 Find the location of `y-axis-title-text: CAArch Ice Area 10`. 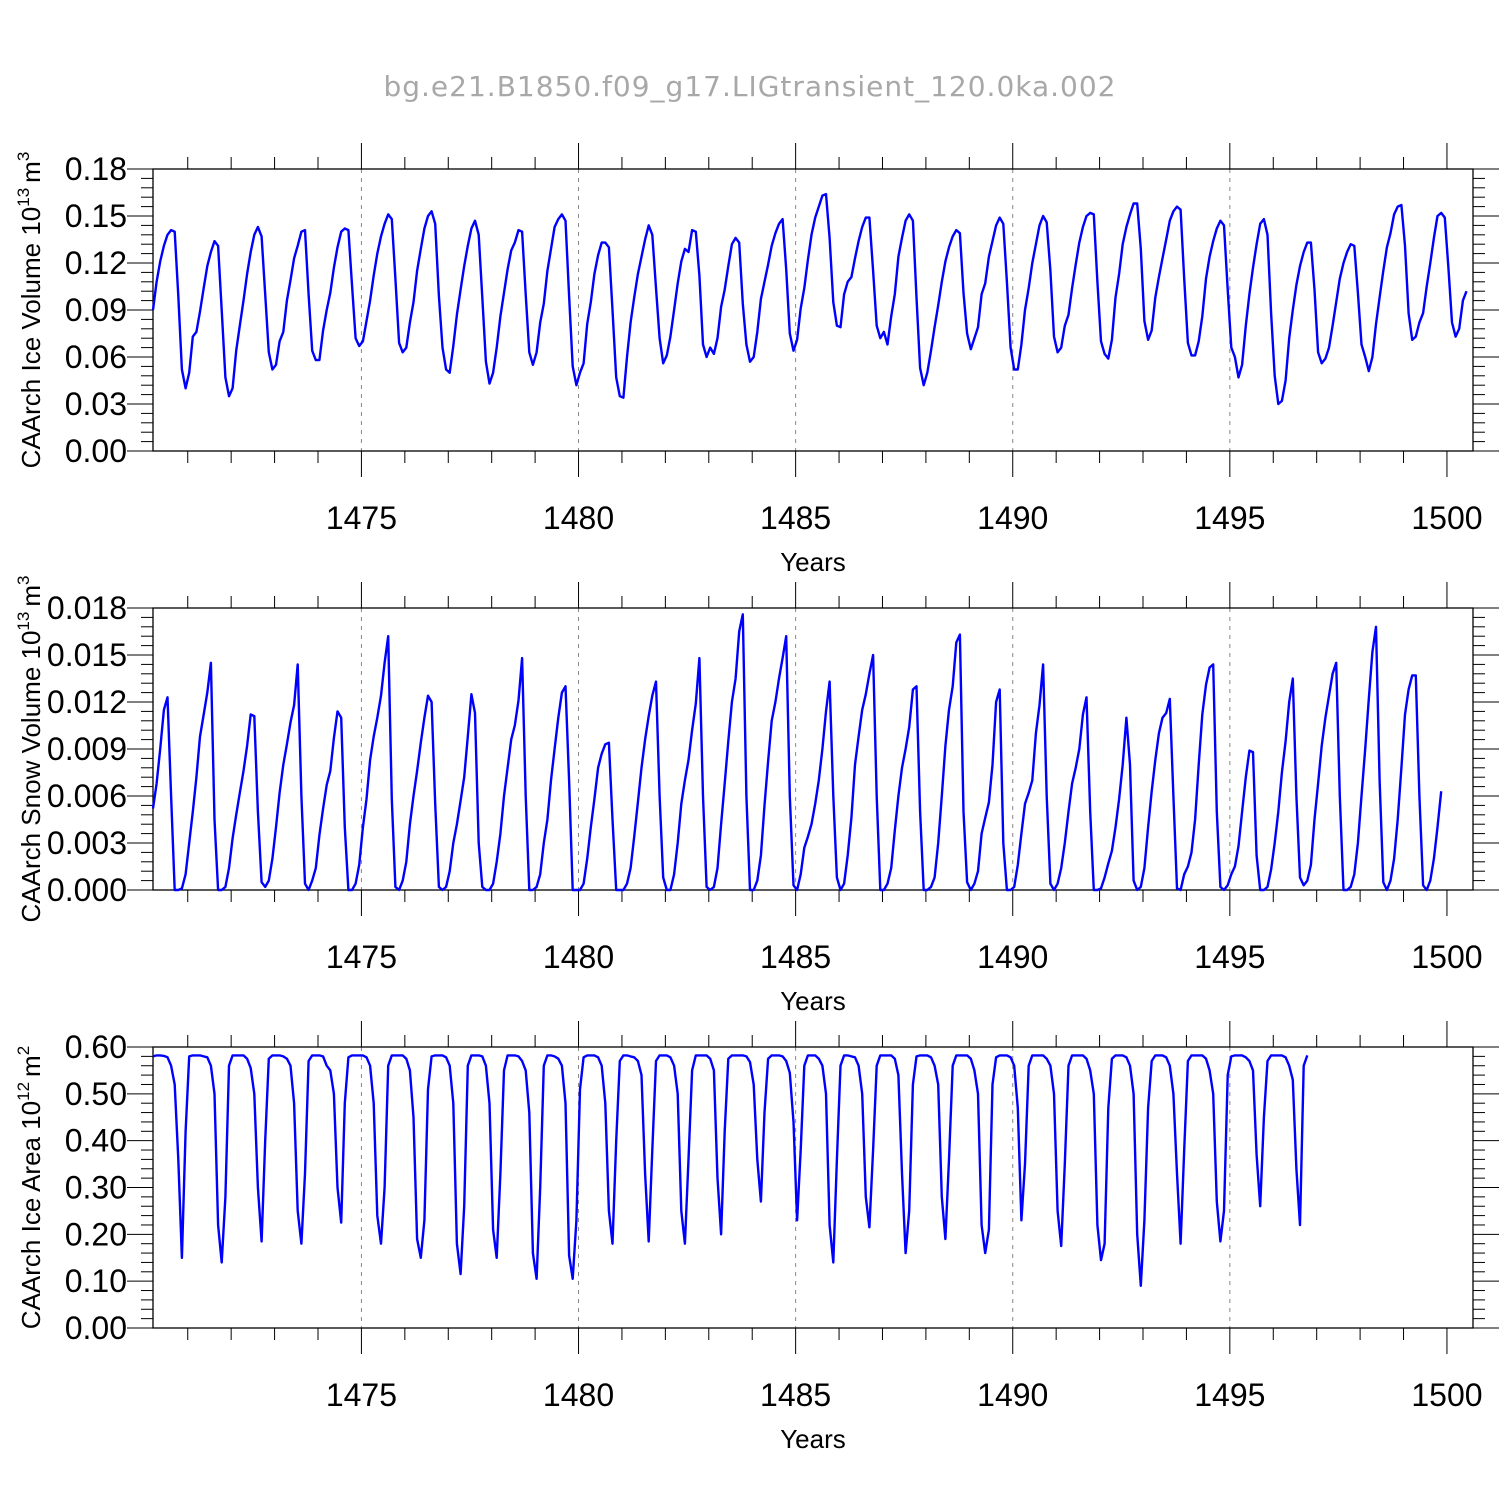

y-axis-title-text: CAArch Ice Area 10 is located at coordinates (31, 1215).